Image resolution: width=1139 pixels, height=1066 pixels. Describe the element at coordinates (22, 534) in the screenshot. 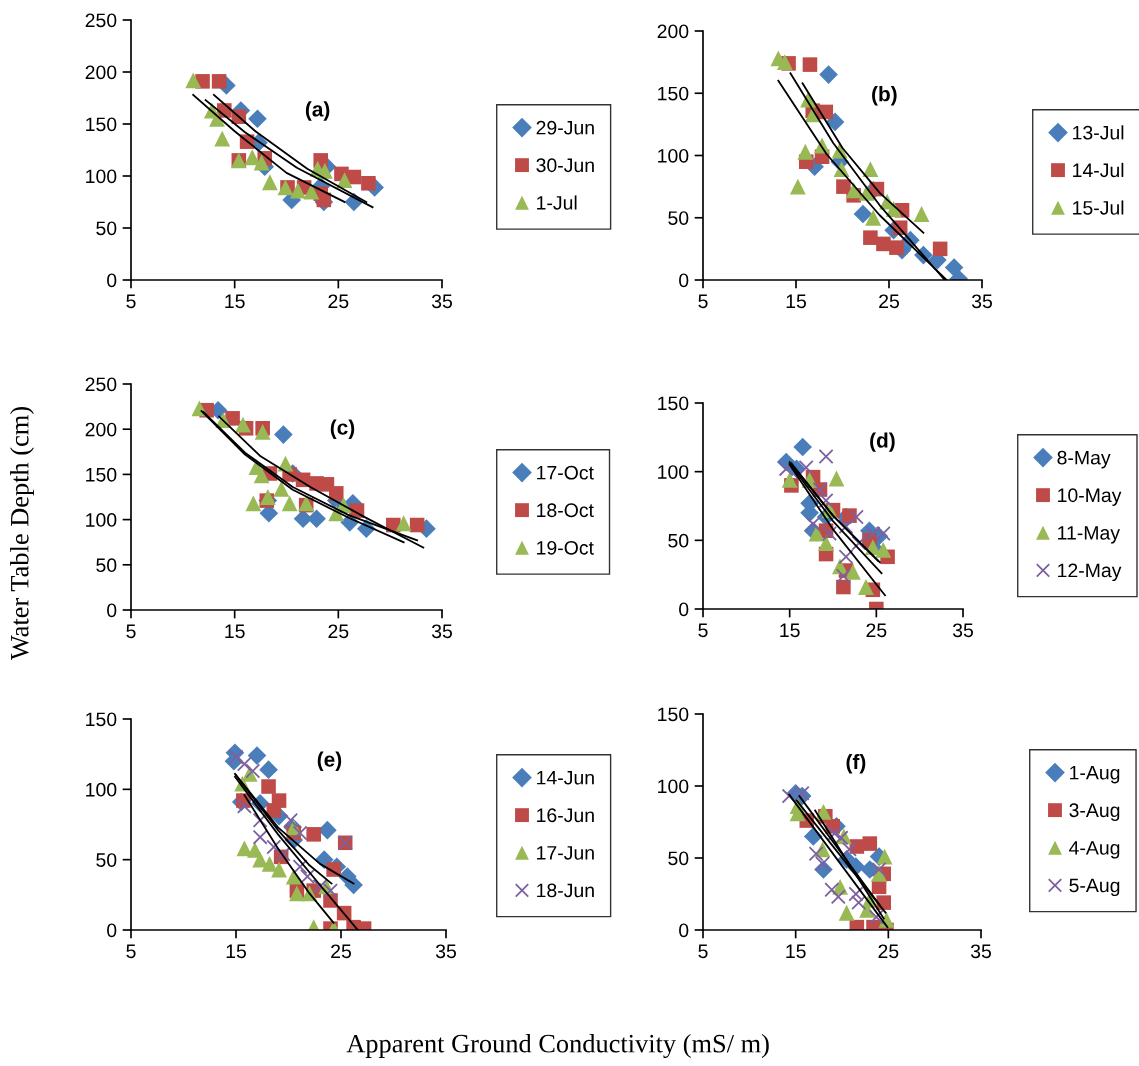

I see `y-axis-title: Water Table Depth (cm)` at that location.